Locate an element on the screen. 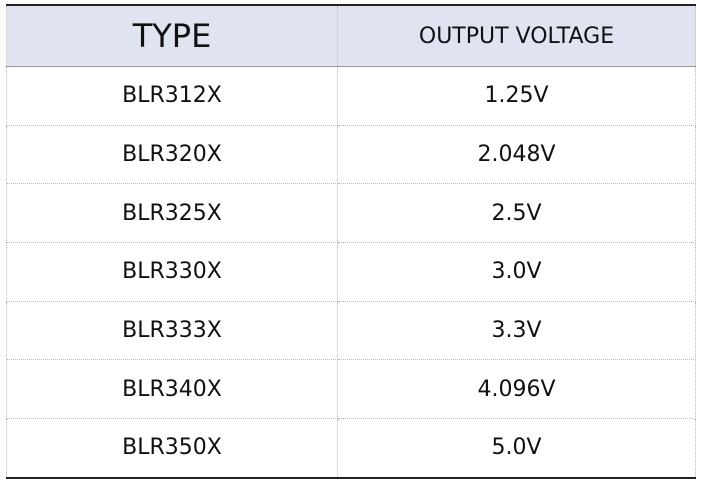  table-cell: 2.048V is located at coordinates (516, 155).